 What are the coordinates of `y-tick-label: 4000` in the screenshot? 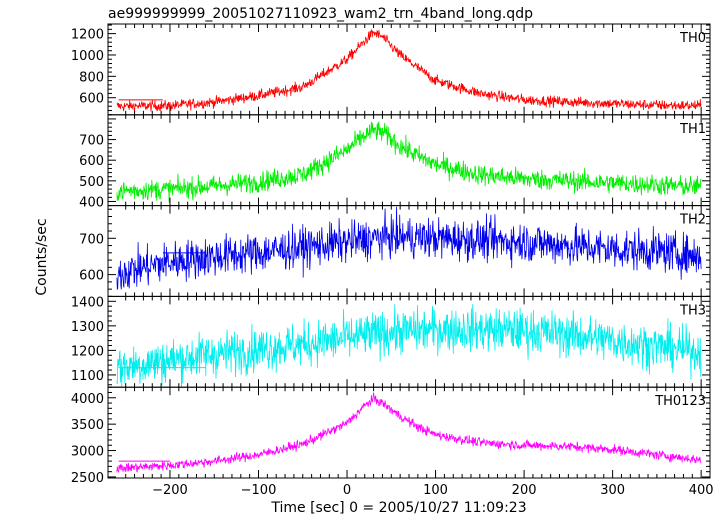 It's located at (87, 399).